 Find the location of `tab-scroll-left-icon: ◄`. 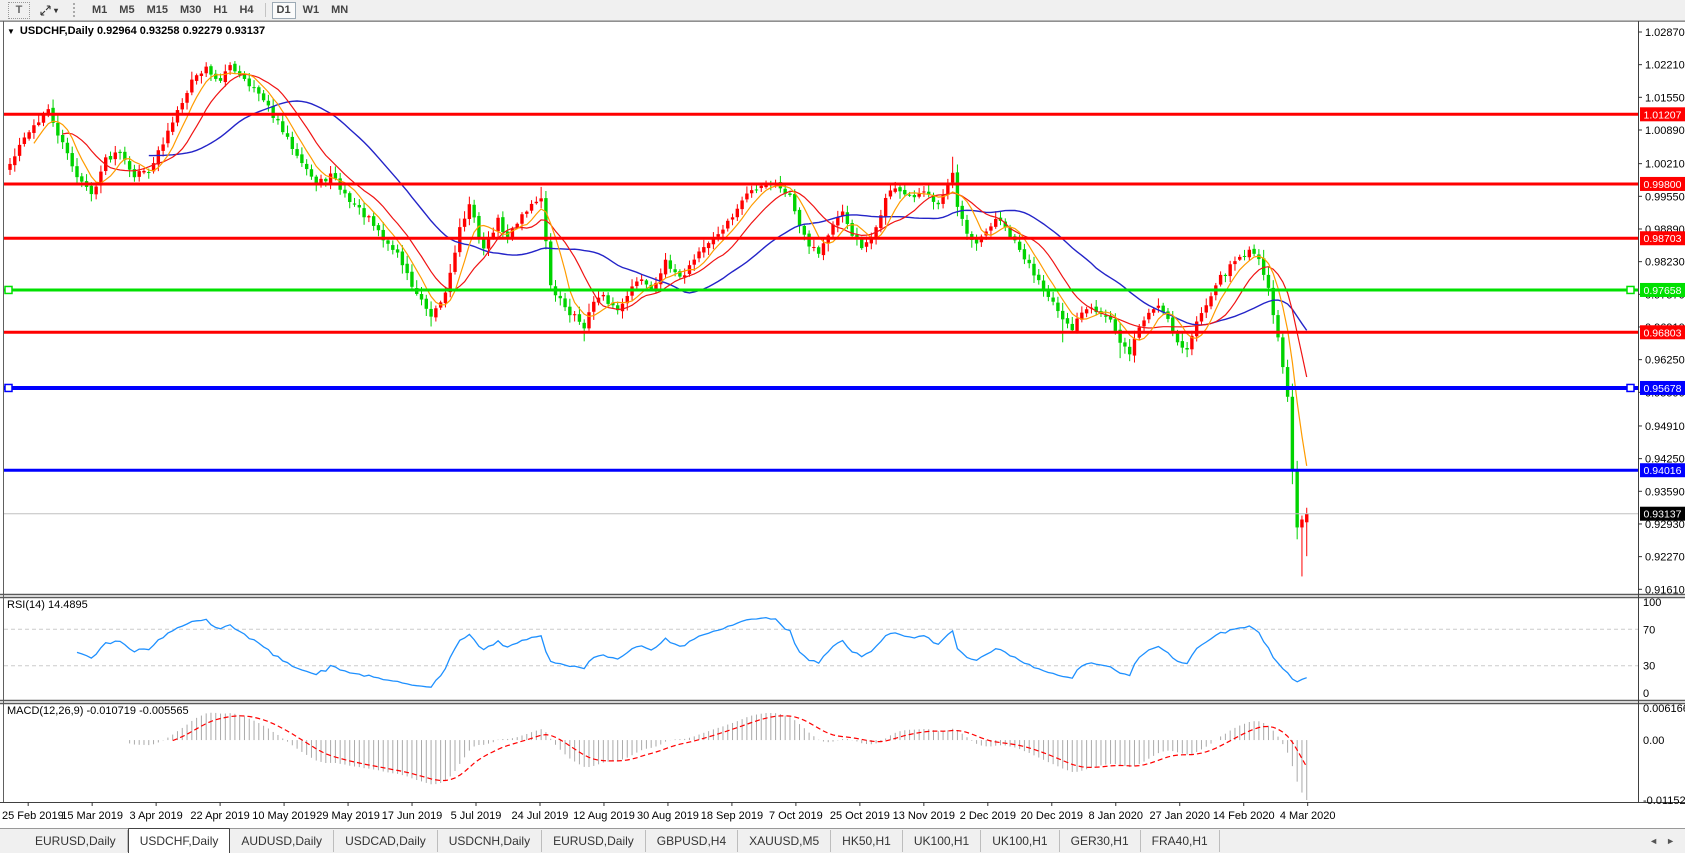

tab-scroll-left-icon: ◄ is located at coordinates (1654, 841).